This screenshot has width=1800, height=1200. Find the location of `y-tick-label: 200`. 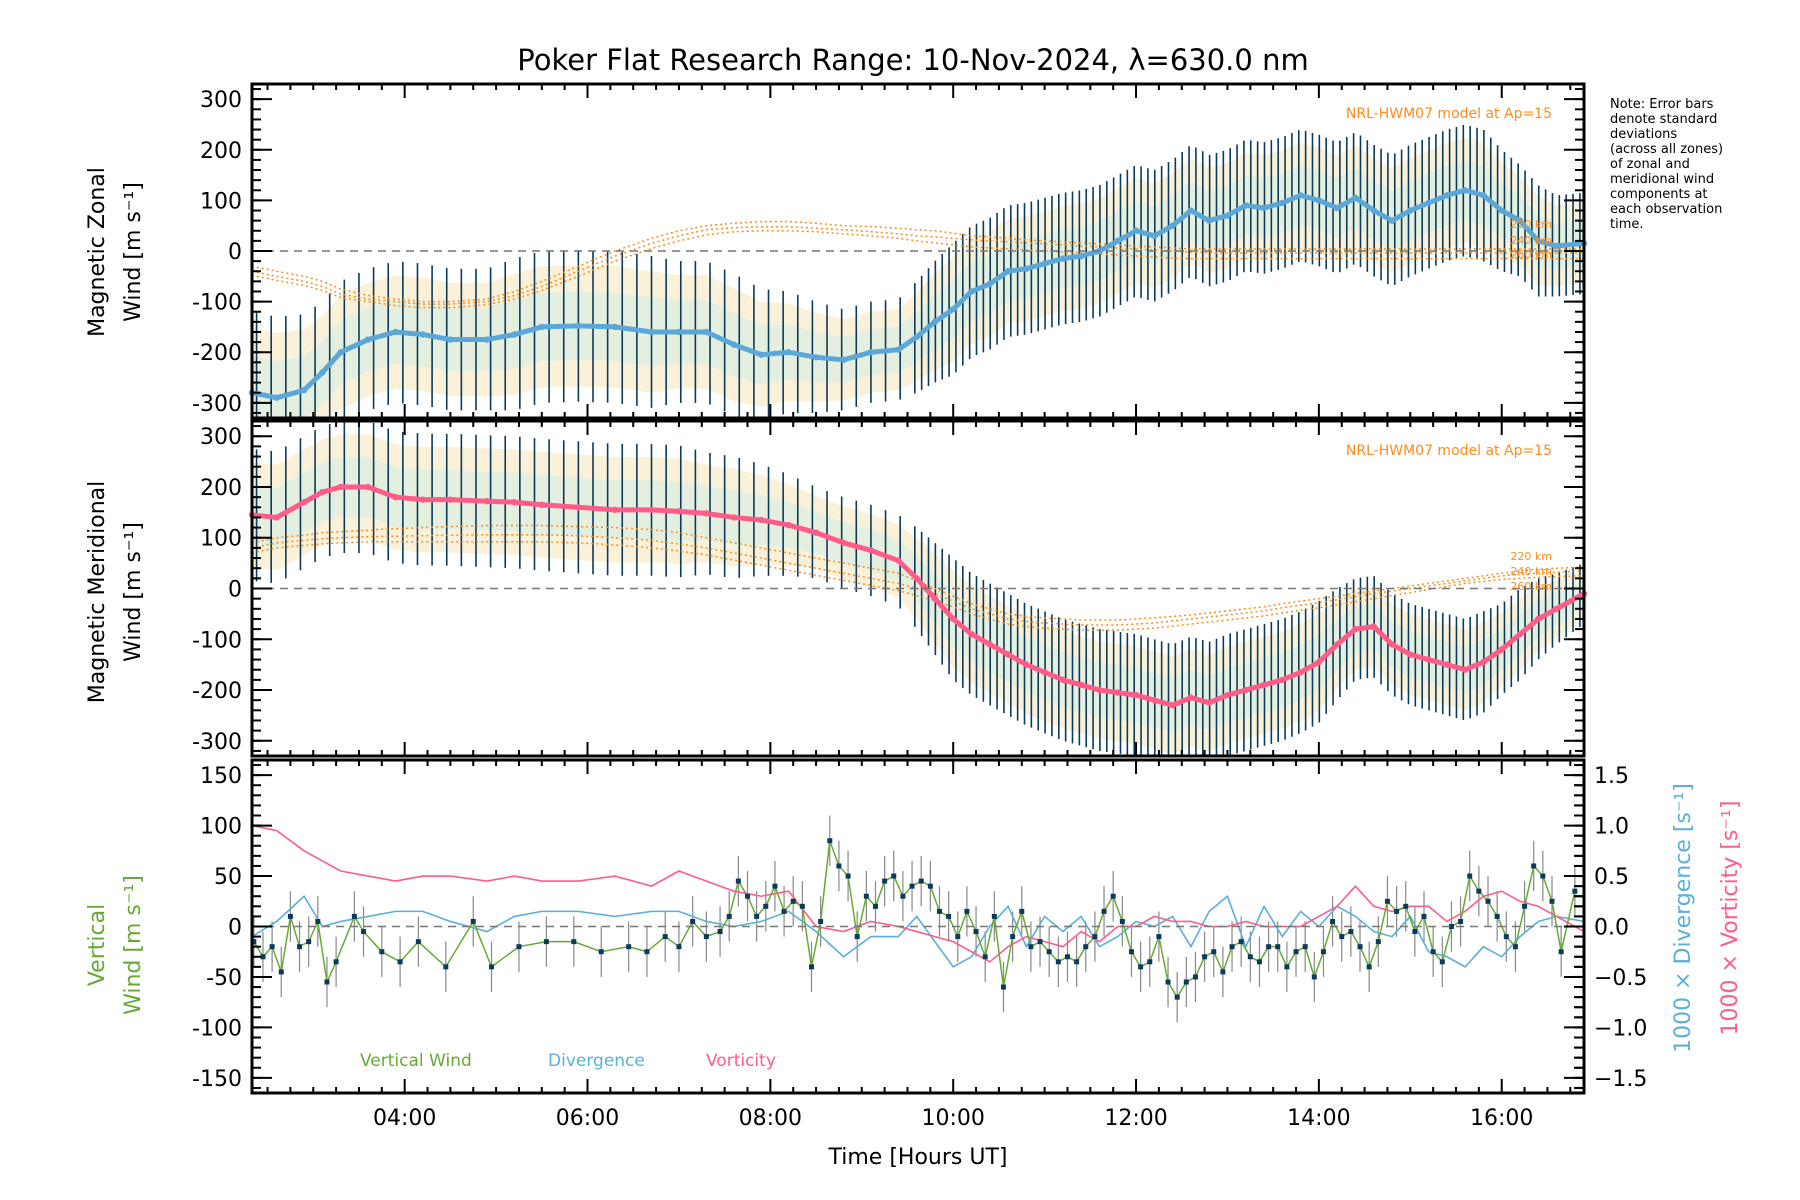

y-tick-label: 200 is located at coordinates (221, 488).